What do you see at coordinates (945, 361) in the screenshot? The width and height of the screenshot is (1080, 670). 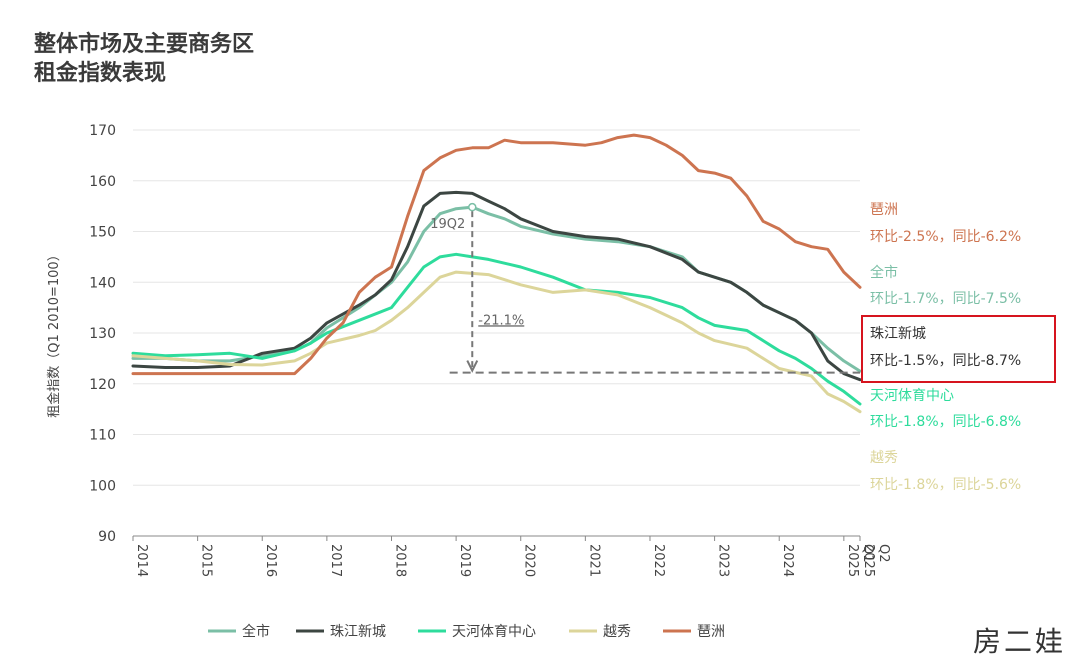 I see `side-label-zhujiang-change: 环比-1.5%，同比-8.7%` at bounding box center [945, 361].